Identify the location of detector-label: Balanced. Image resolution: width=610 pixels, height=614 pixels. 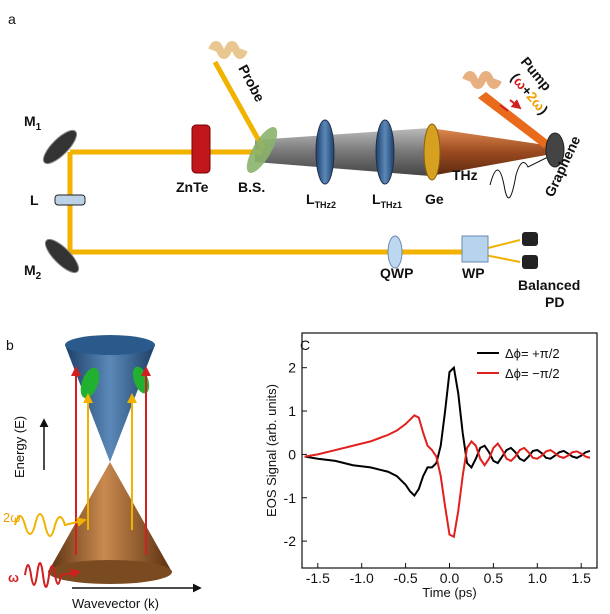
(549, 285).